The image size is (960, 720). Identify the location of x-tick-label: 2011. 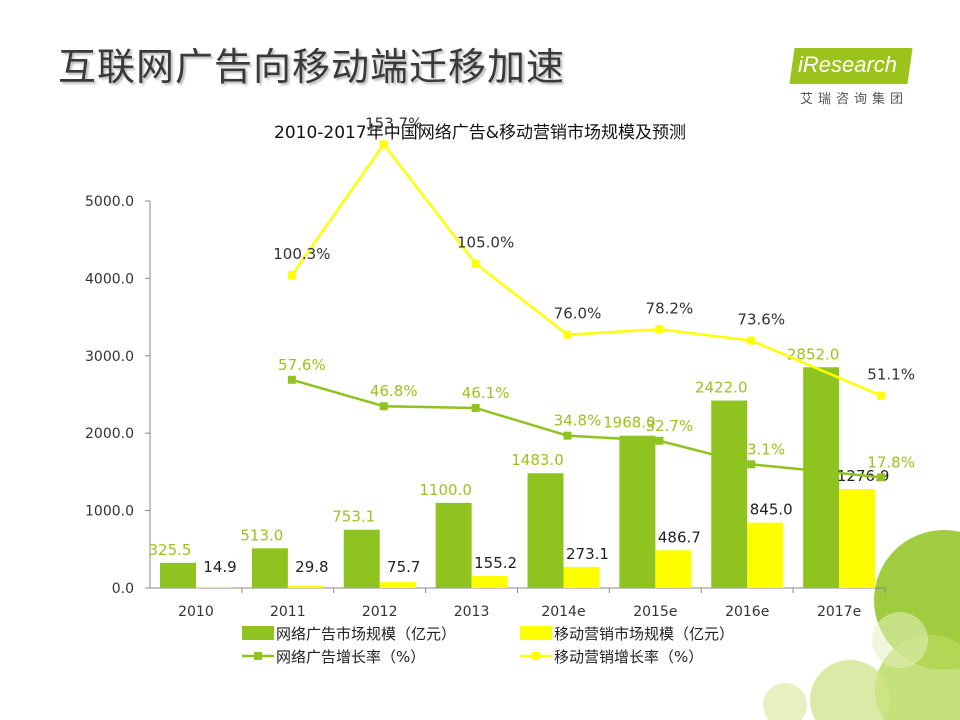
(288, 612).